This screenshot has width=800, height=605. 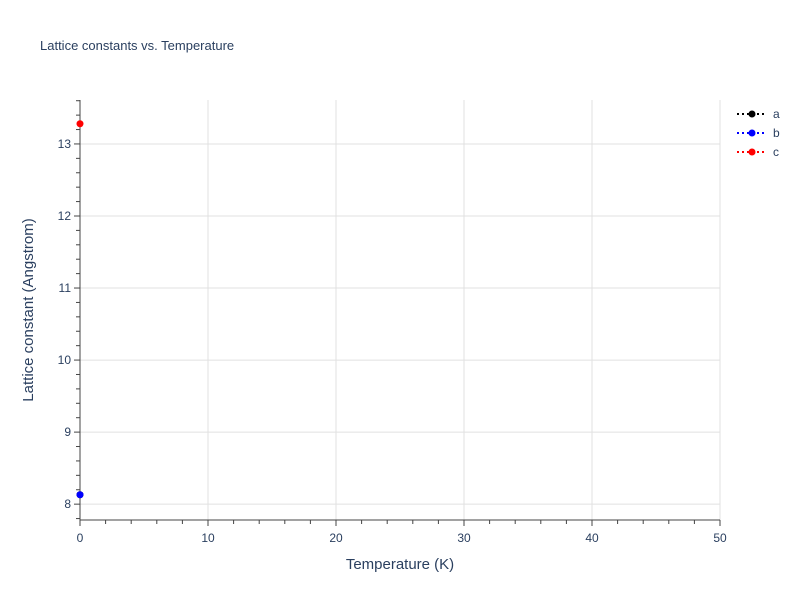 I want to click on y-tick-label: 10, so click(x=65, y=360).